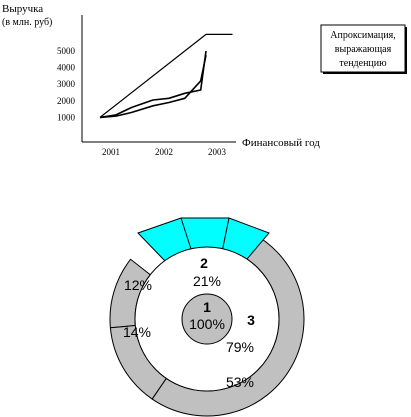 Image resolution: width=411 pixels, height=417 pixels. I want to click on y-tick-labels: 1000 2000 3000 4000 5000, so click(66, 84).